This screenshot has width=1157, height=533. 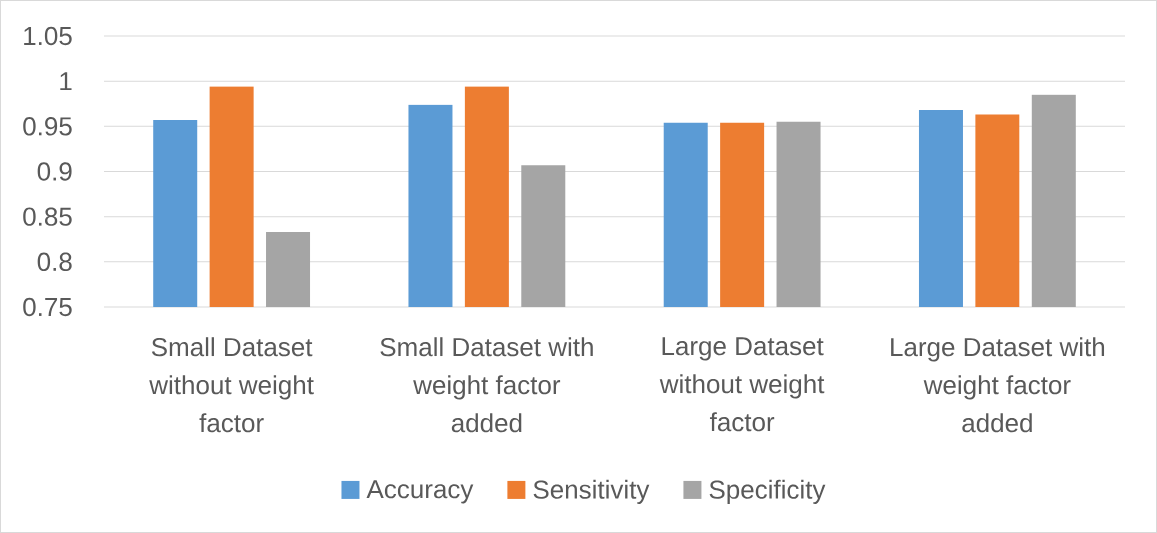 I want to click on legend-label: Specificity, so click(x=767, y=491).